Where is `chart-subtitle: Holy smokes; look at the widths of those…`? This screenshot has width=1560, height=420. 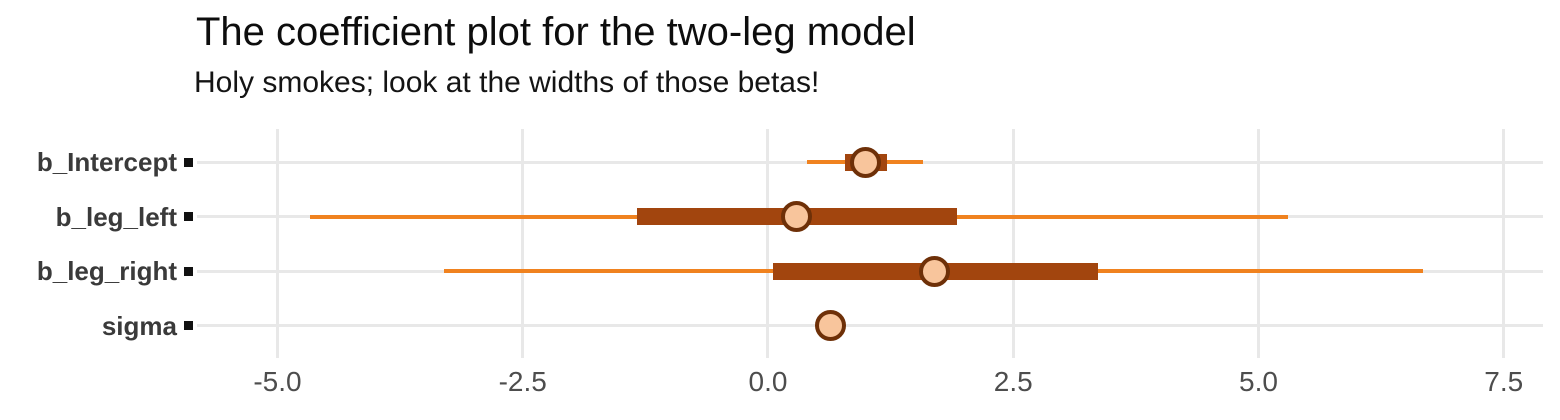 chart-subtitle: Holy smokes; look at the widths of those… is located at coordinates (507, 82).